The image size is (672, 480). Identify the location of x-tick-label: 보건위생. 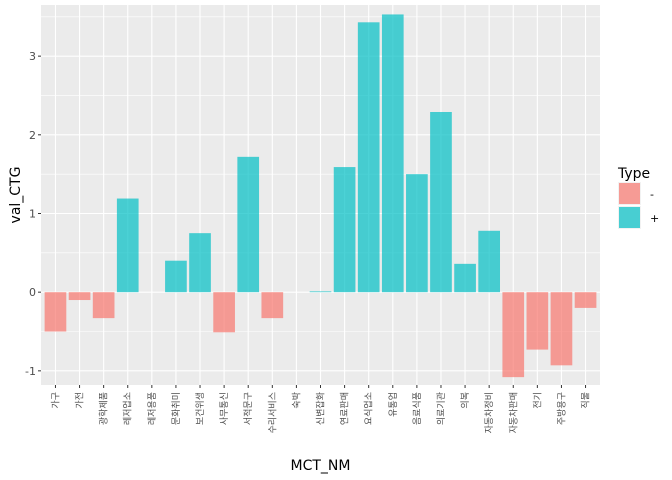
(200, 408).